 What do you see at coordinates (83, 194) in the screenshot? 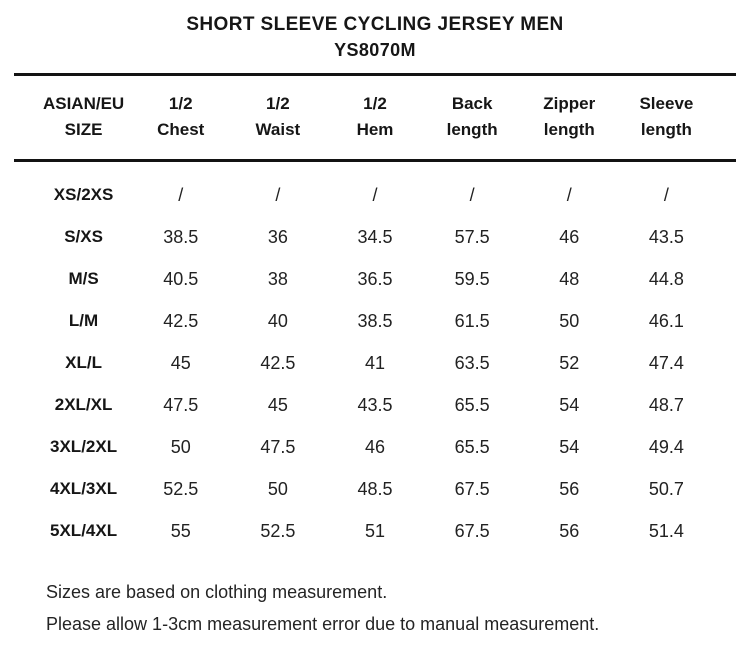
I see `size-label: XS/2XS` at bounding box center [83, 194].